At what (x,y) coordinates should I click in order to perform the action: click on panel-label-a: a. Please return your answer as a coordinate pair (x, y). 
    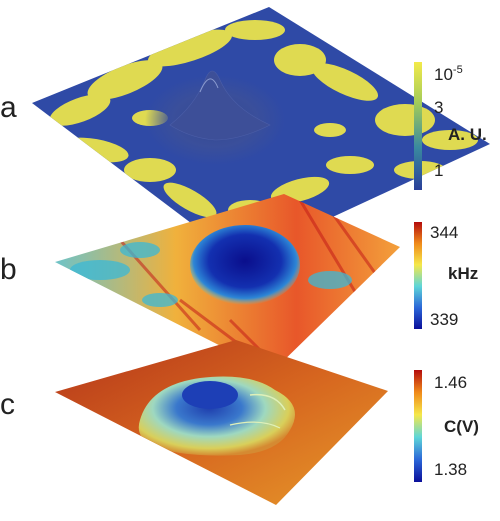
    Looking at the image, I should click on (8, 107).